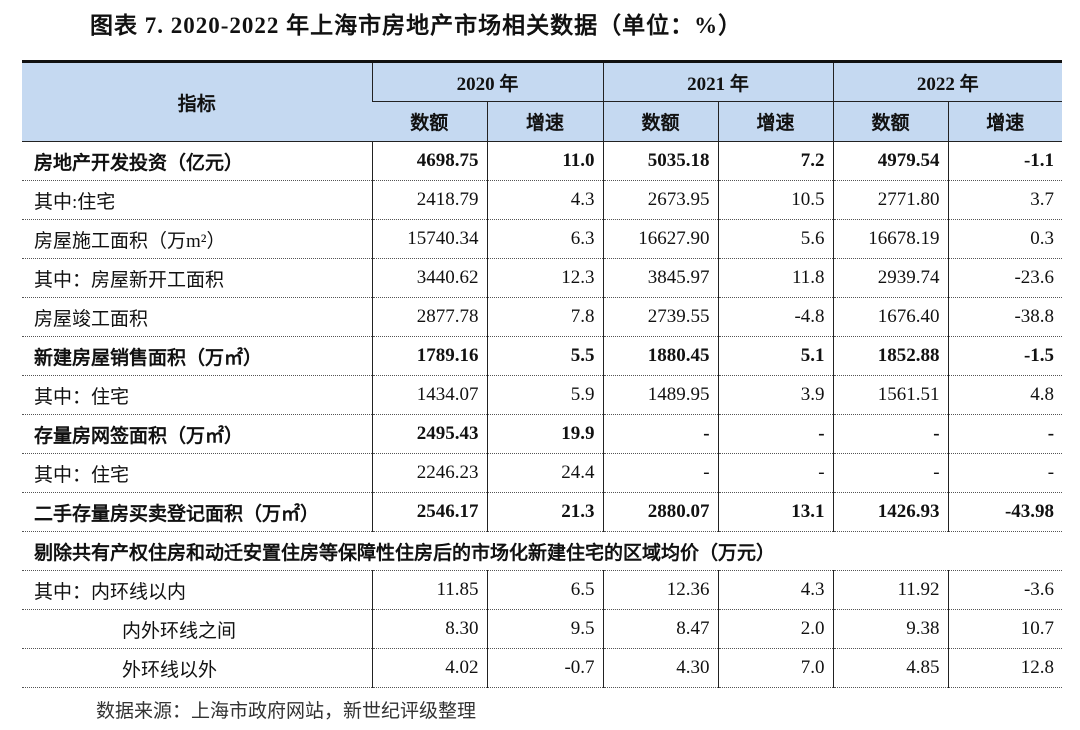 Image resolution: width=1080 pixels, height=730 pixels. Describe the element at coordinates (286, 711) in the screenshot. I see `source-note: 数据来源：上海市政府网站，新世纪评级整理` at that location.